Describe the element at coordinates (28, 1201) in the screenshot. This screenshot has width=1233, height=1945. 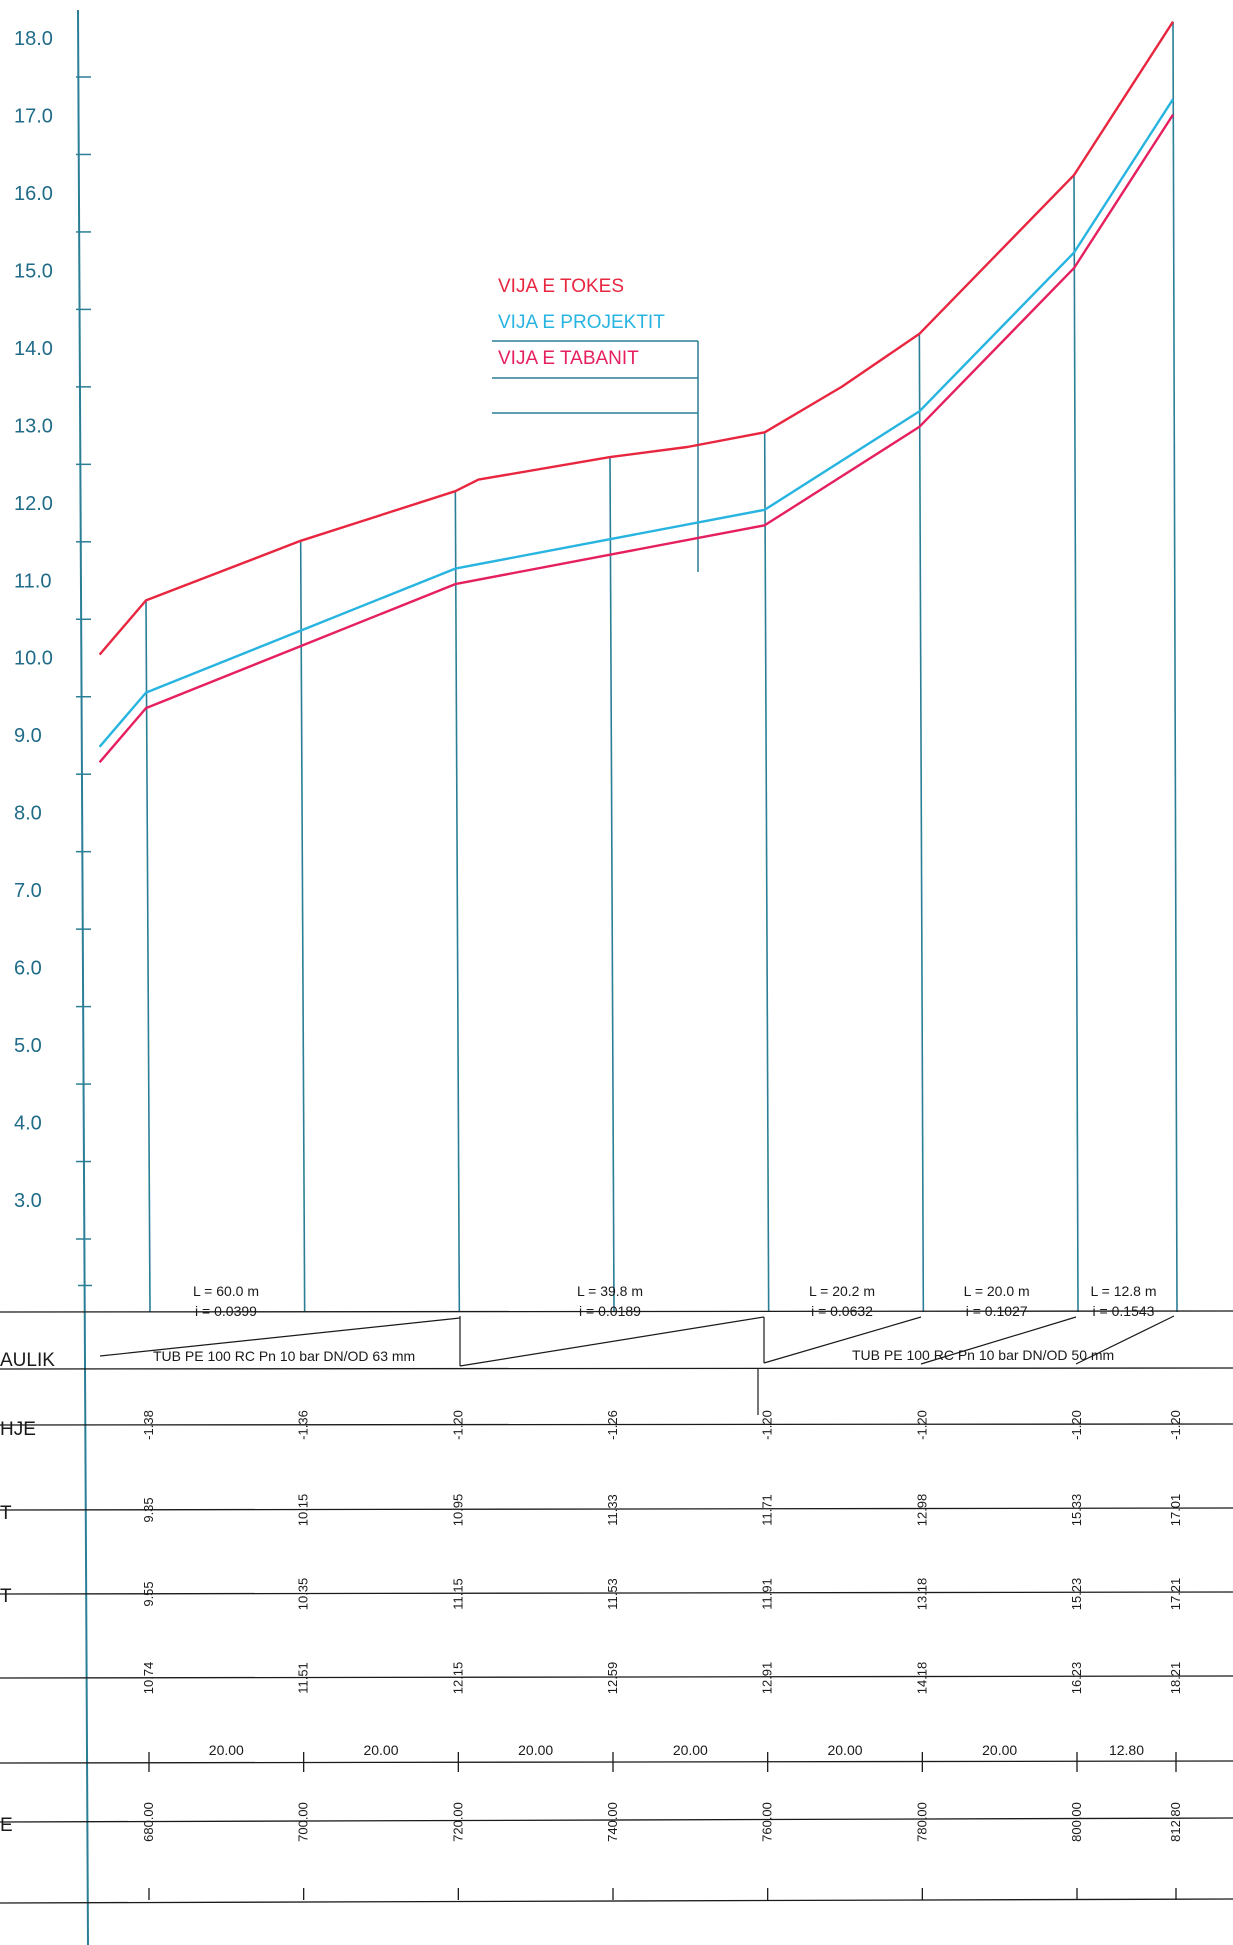
I see `y-tick-label: 3.0` at that location.